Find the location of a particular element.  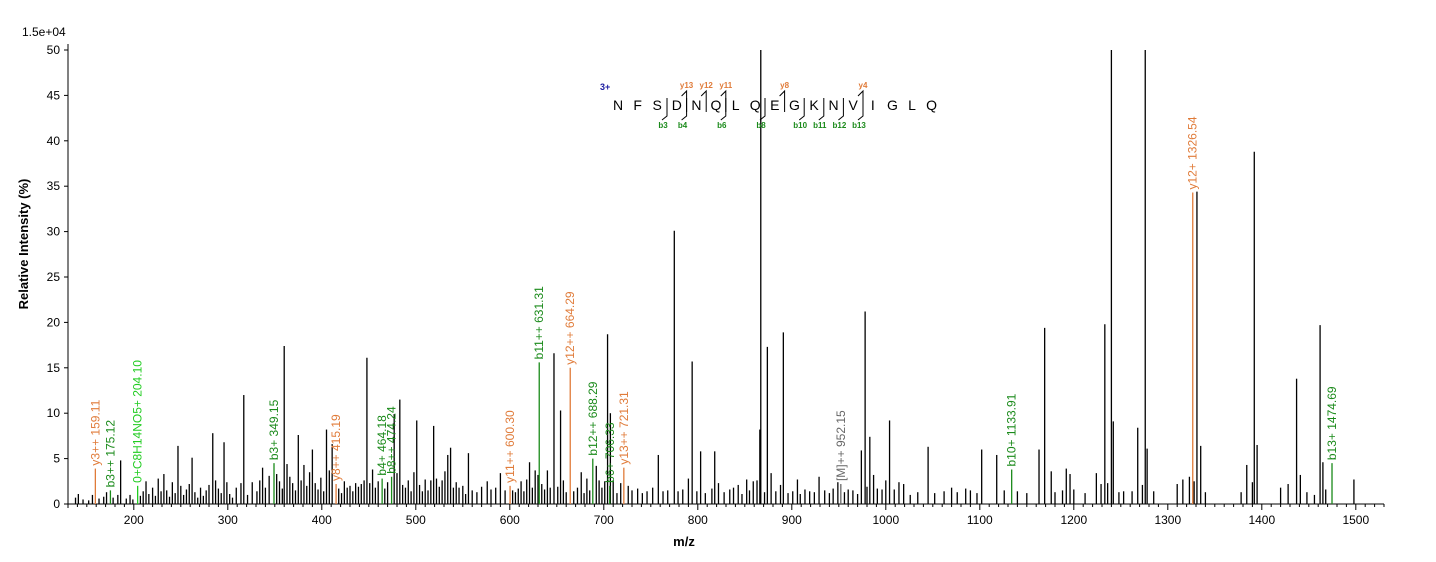

b-ion-label: b6 is located at coordinates (722, 125).